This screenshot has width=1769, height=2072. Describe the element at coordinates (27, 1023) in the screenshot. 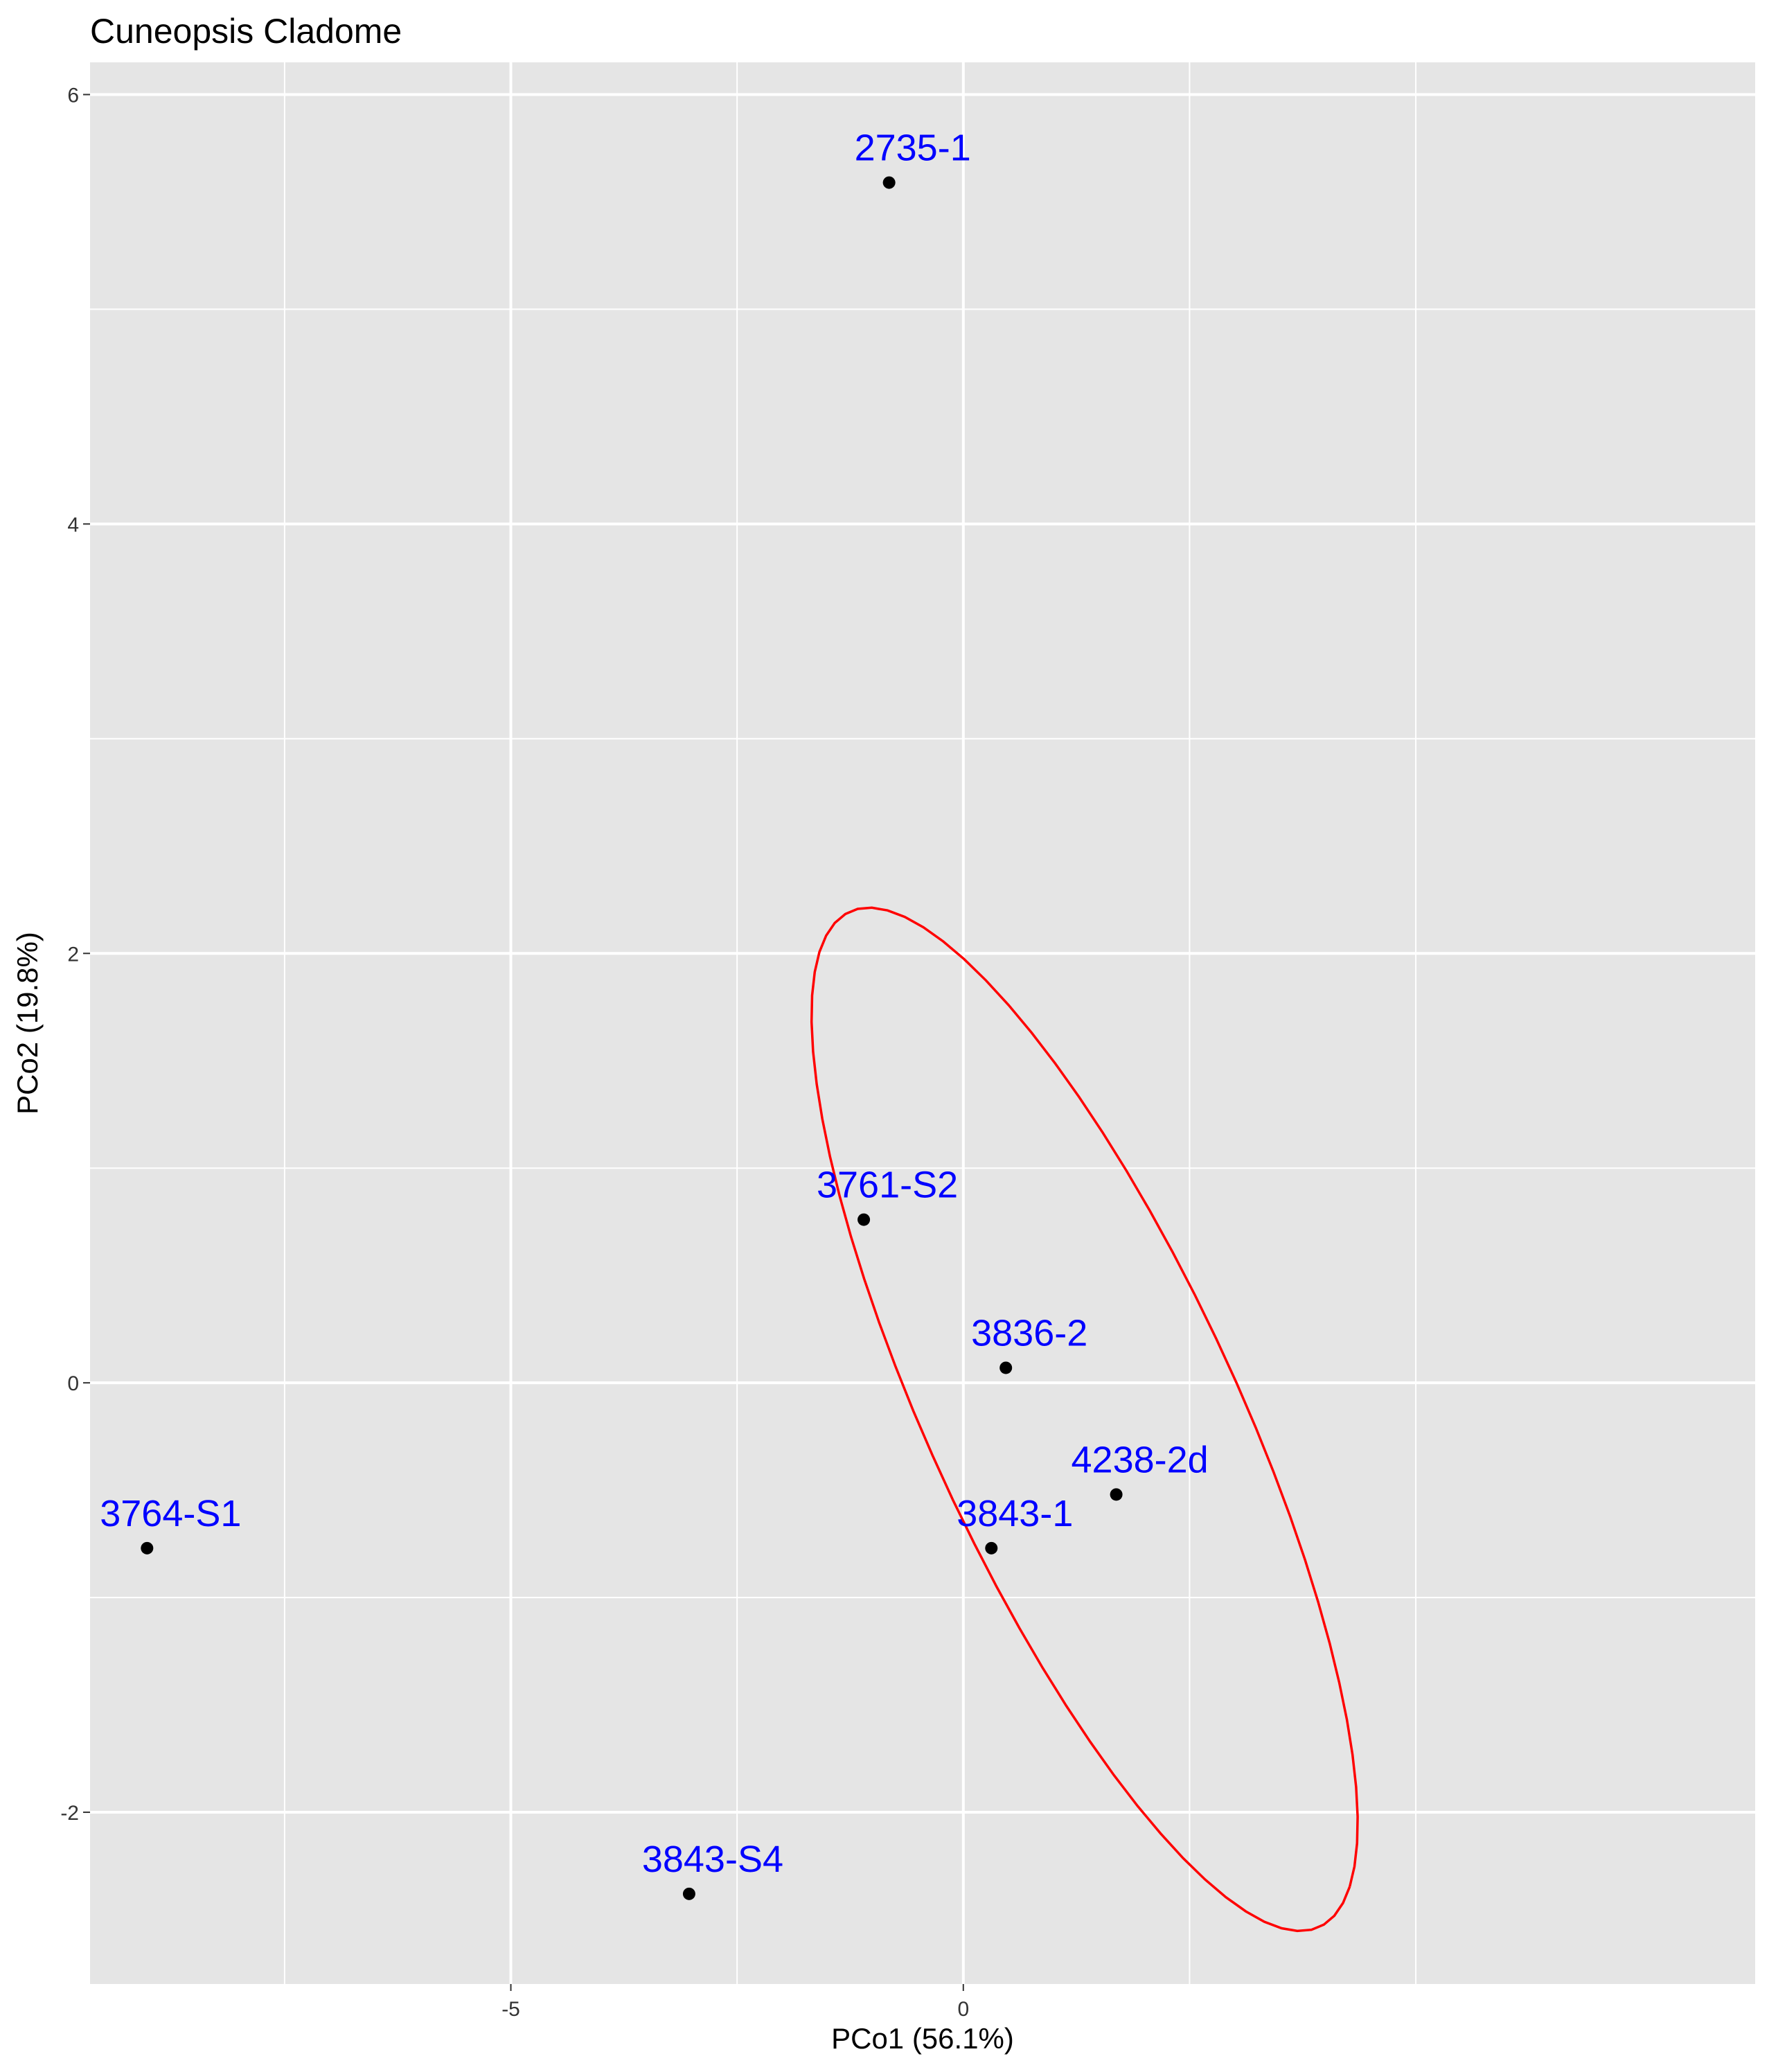

I see `y-axis-title: PCo2 (19.8%)` at that location.